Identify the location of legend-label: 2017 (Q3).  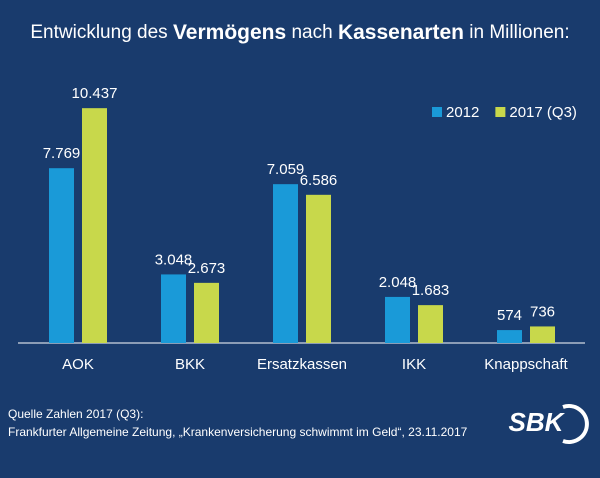
(543, 112).